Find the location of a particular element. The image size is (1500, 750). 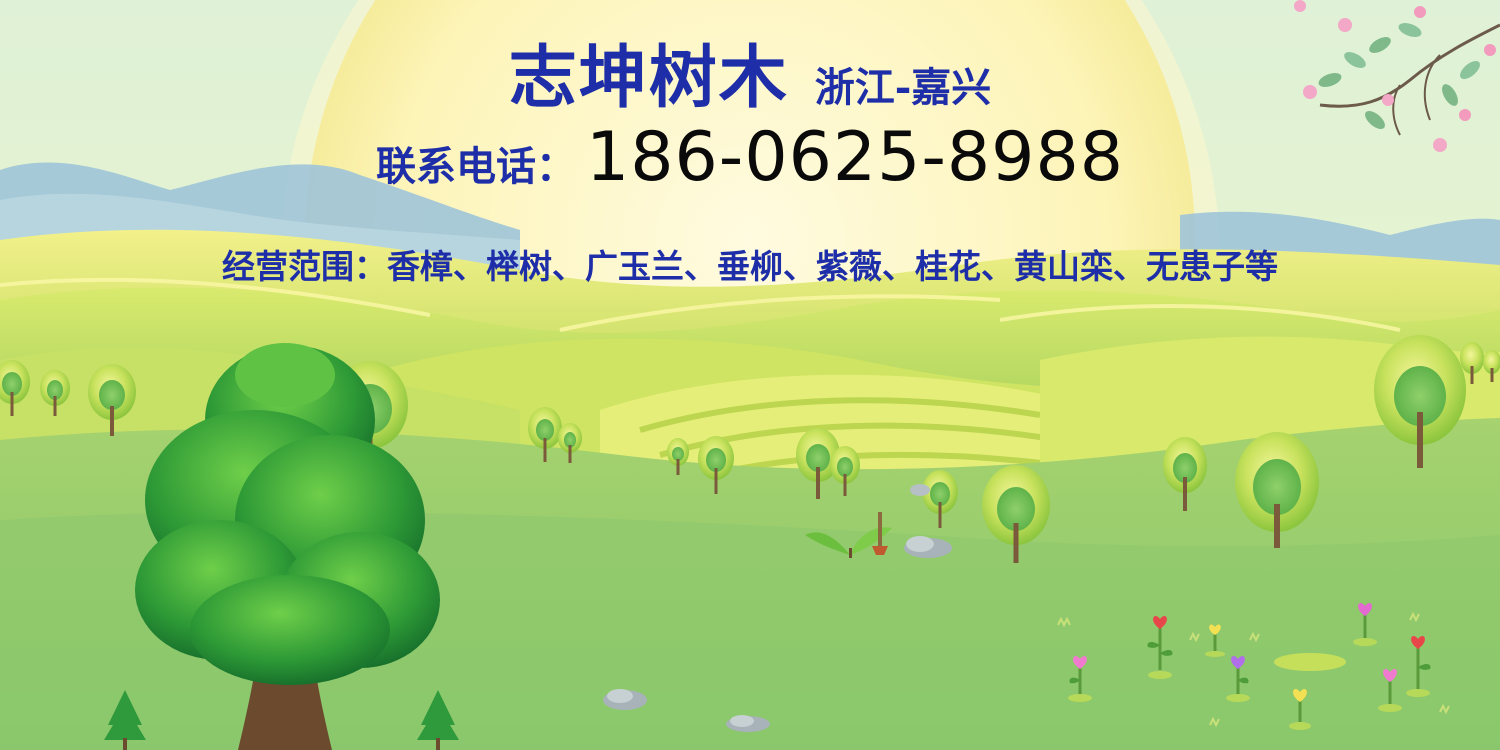

title-row: 志坤树木 浙江-嘉兴 is located at coordinates (750, 71).